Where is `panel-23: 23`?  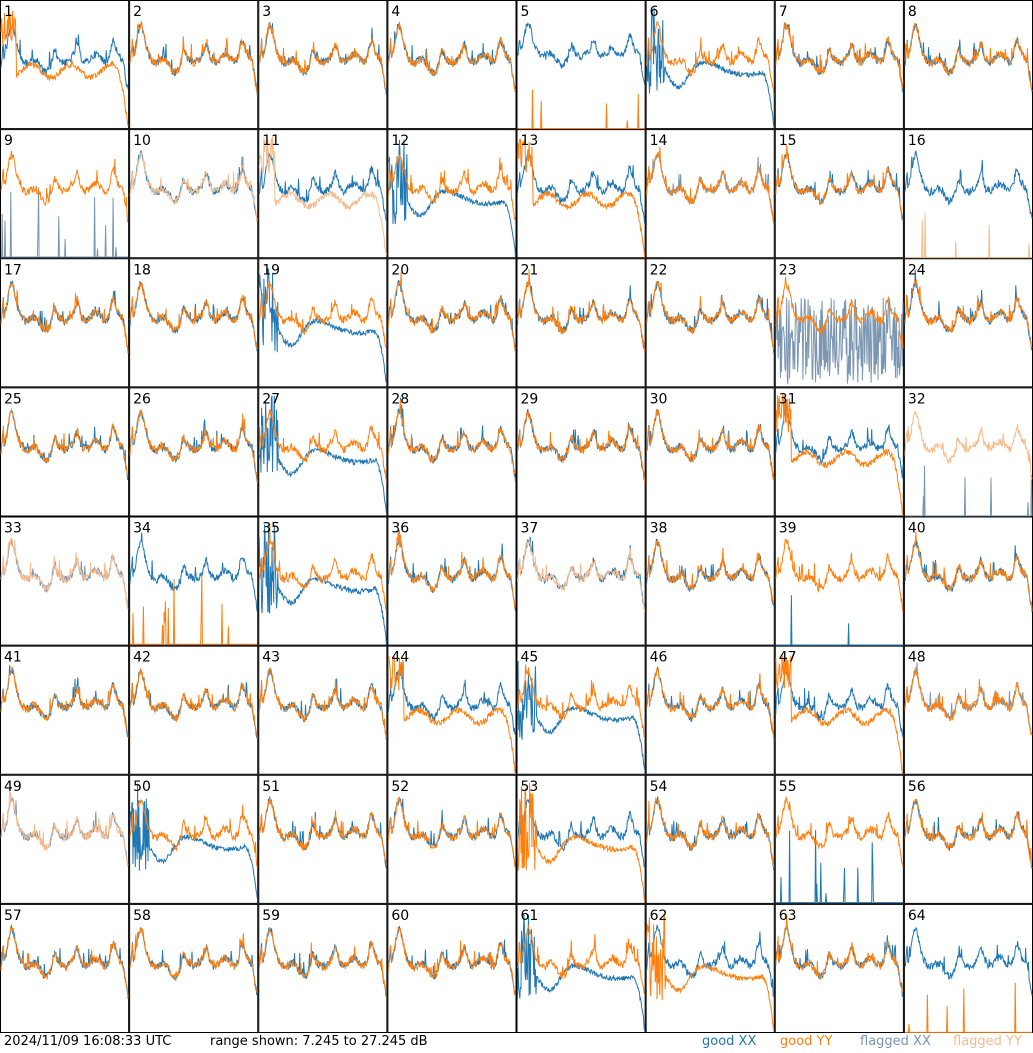 panel-23: 23 is located at coordinates (839, 323).